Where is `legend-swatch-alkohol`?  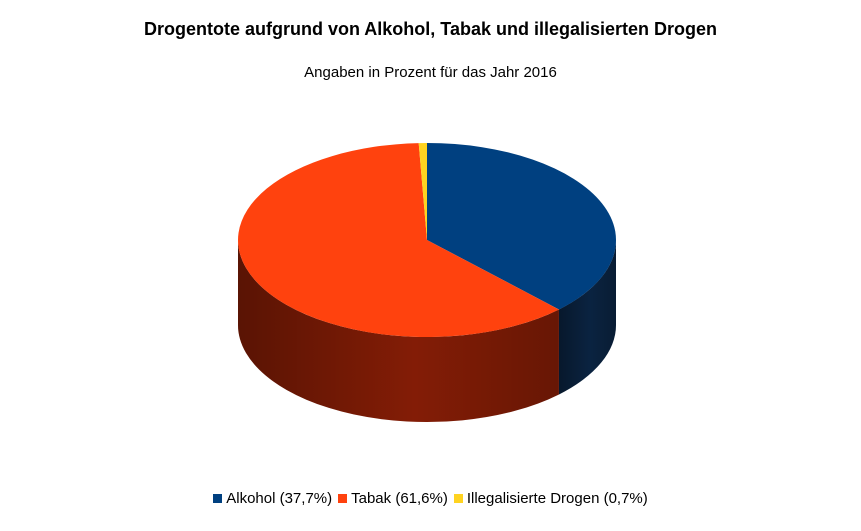
legend-swatch-alkohol is located at coordinates (218, 498).